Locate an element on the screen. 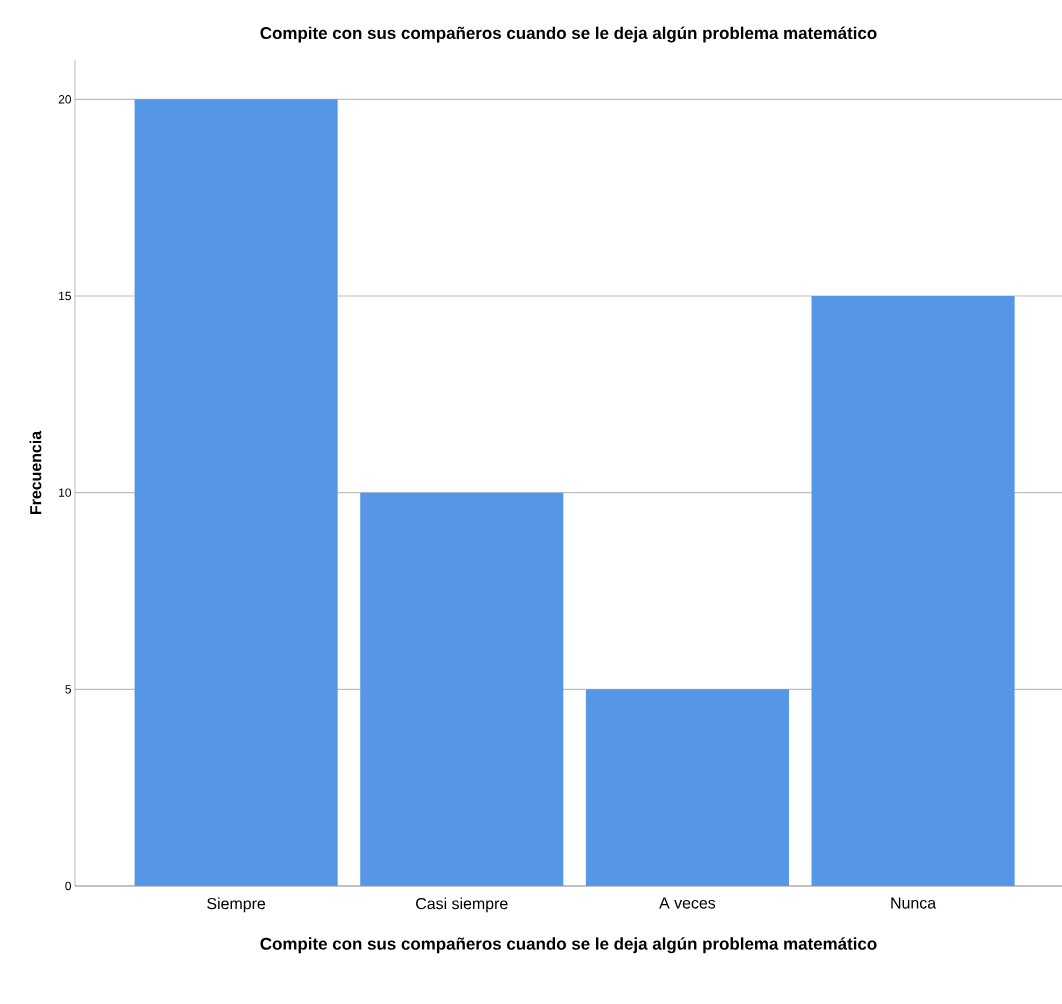  x-axis-title: Compite con sus compañeros cuando se le deja algún problema matemático is located at coordinates (568, 945).